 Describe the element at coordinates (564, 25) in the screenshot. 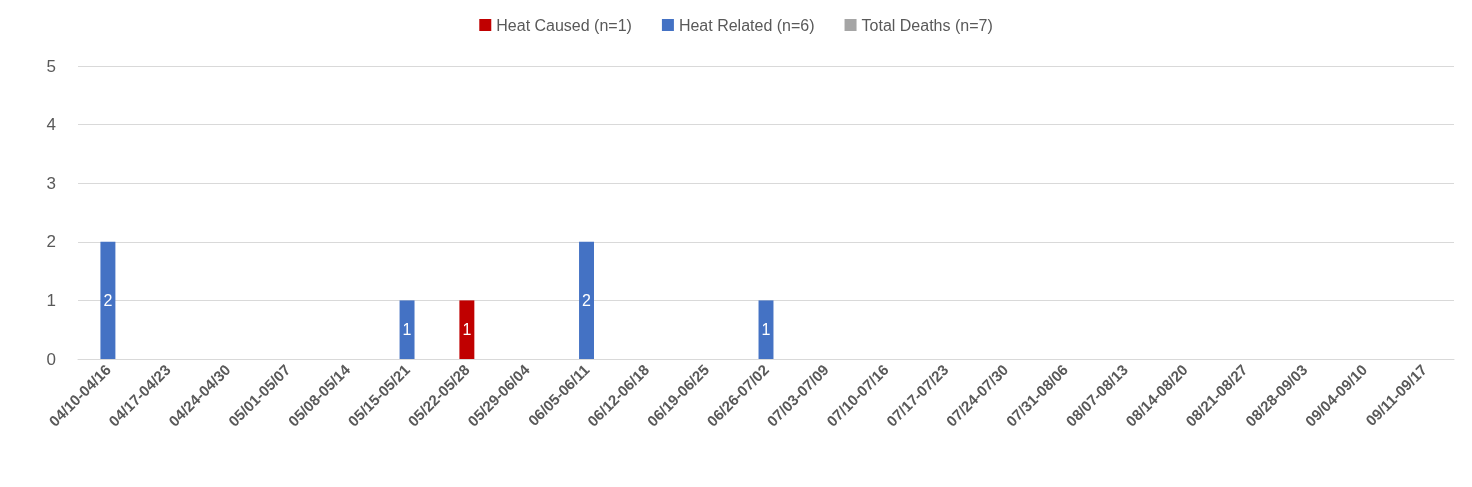

I see `legend-label: Heat Caused (n=1)` at that location.